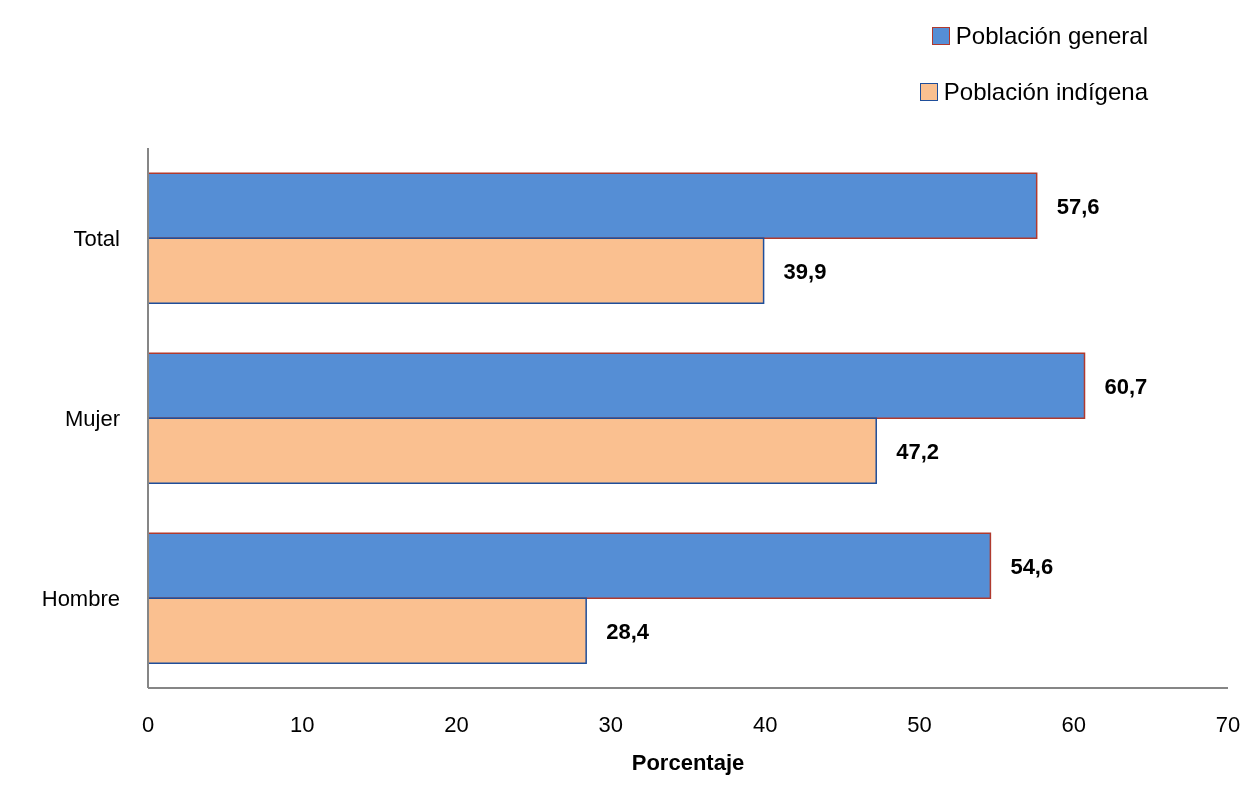 Image resolution: width=1257 pixels, height=785 pixels. I want to click on data-label: 47,2, so click(918, 451).